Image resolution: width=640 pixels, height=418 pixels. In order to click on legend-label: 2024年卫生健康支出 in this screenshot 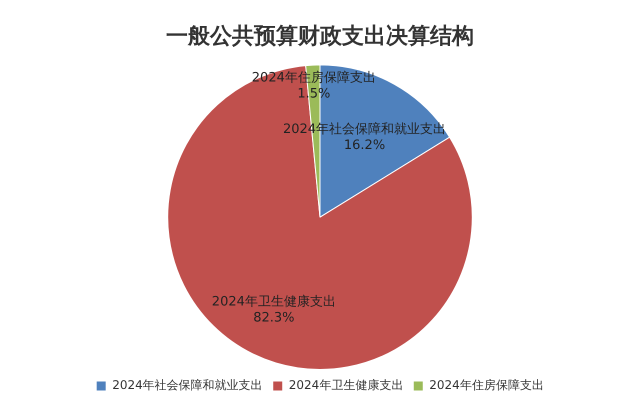, I will do `click(346, 385)`.